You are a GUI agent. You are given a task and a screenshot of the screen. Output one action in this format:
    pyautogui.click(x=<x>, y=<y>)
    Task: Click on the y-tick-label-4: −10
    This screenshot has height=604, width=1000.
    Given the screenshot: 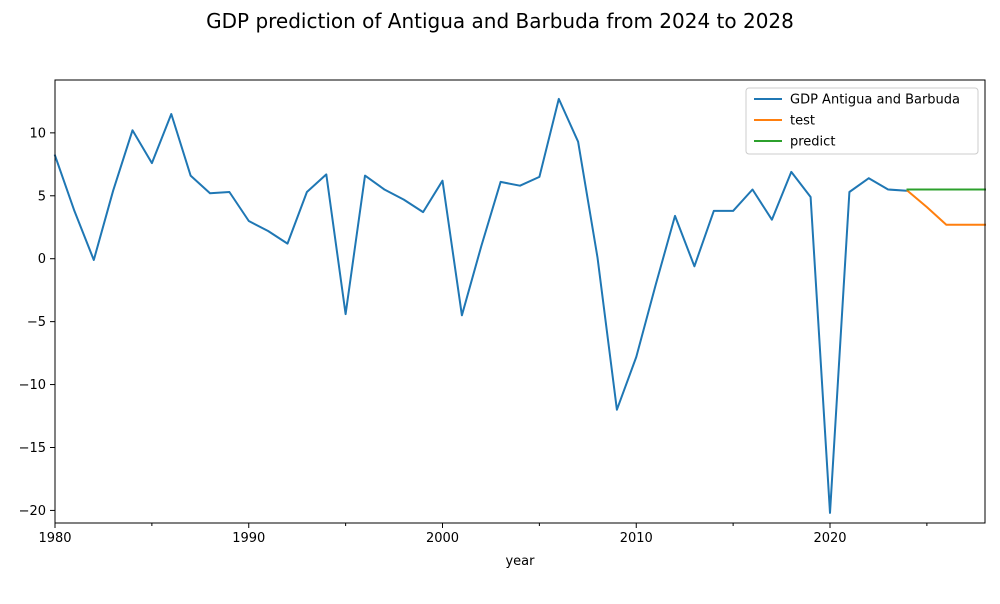 What is the action you would take?
    pyautogui.click(x=32, y=385)
    